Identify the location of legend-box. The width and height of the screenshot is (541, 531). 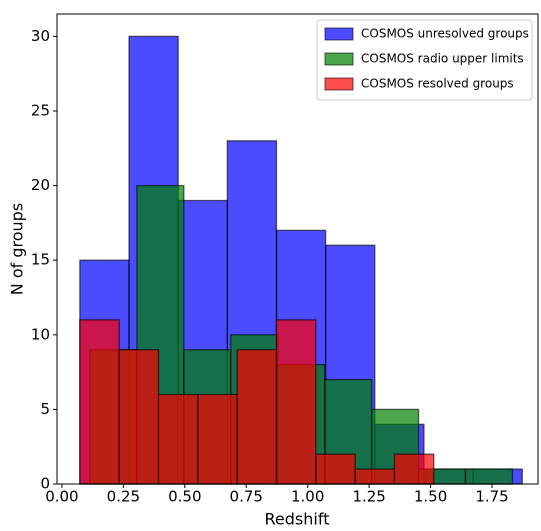
(424, 60).